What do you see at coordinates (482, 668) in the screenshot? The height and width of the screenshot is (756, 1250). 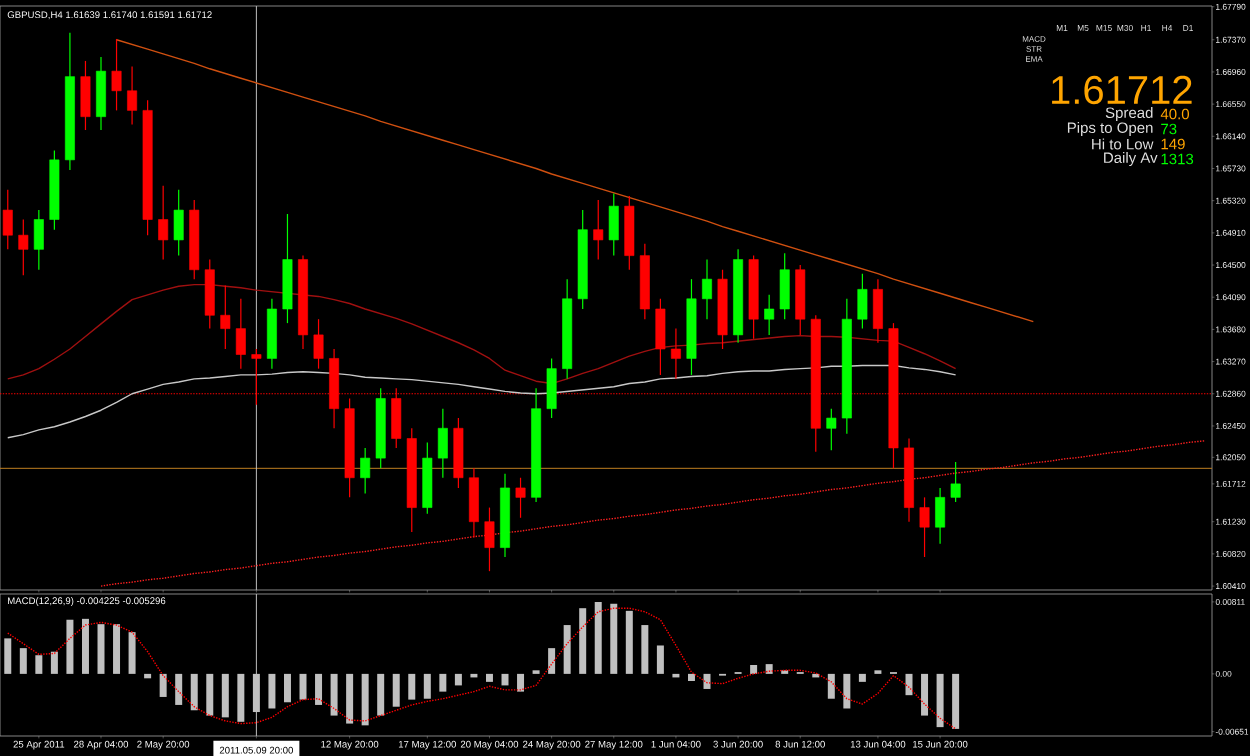 I see `line-series` at bounding box center [482, 668].